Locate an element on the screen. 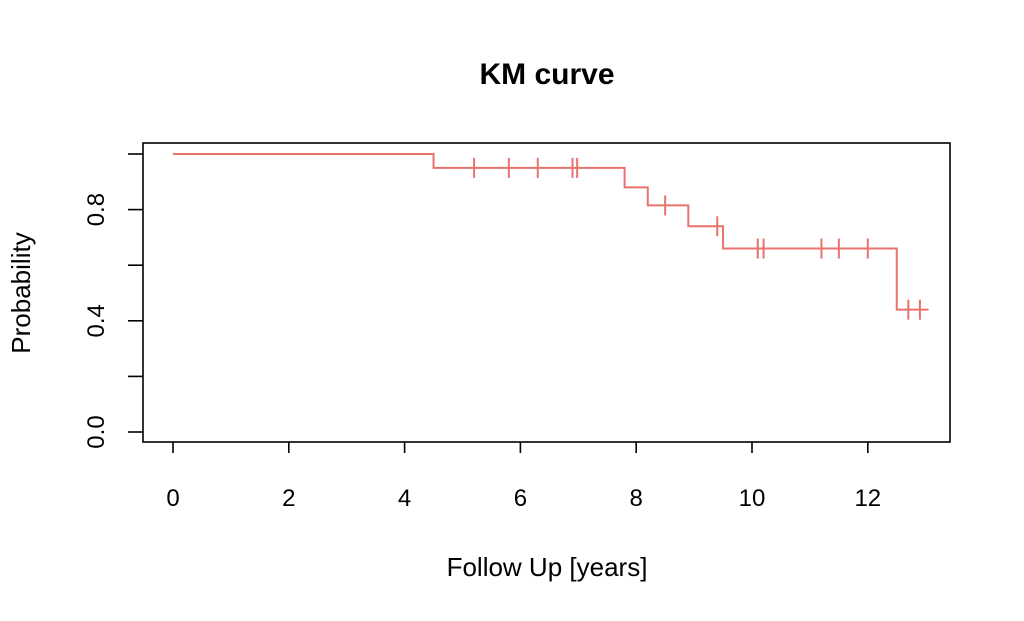 The image size is (1024, 621). x-axis: 0 2 4 6 8 10 12 is located at coordinates (523, 477).